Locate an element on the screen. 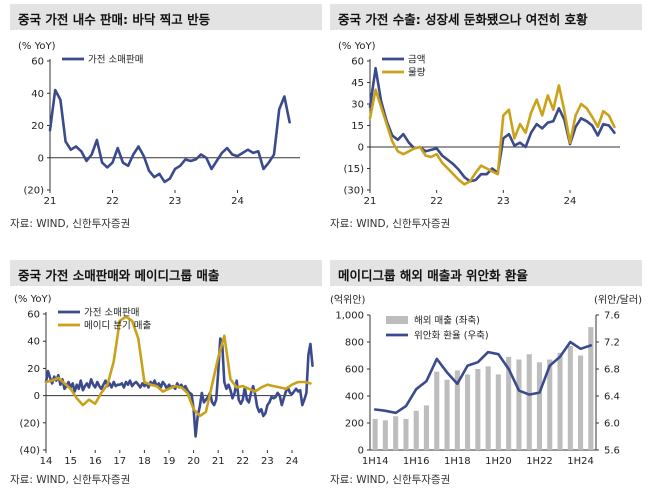  y2-tick-label: 5.6 is located at coordinates (612, 451).